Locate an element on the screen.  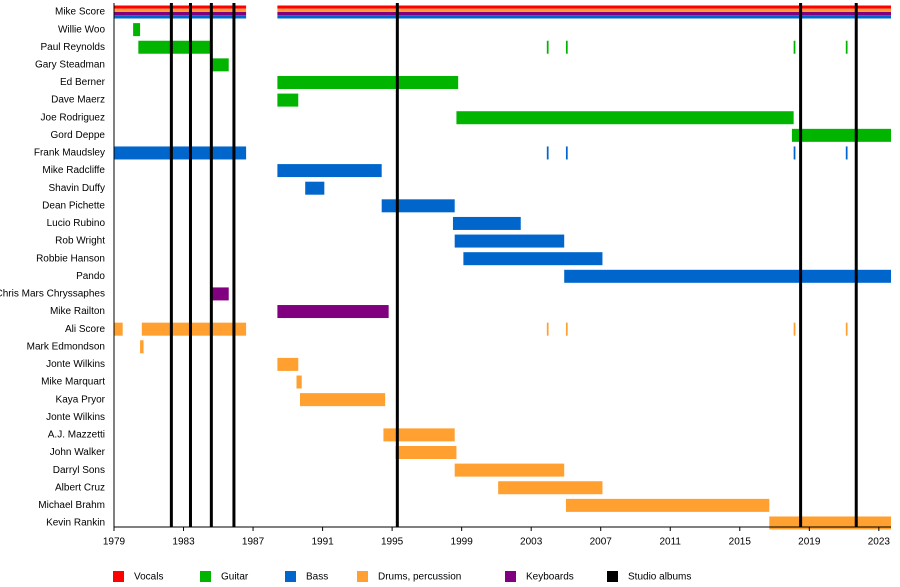
legend-item: Studio albums is located at coordinates (649, 577).